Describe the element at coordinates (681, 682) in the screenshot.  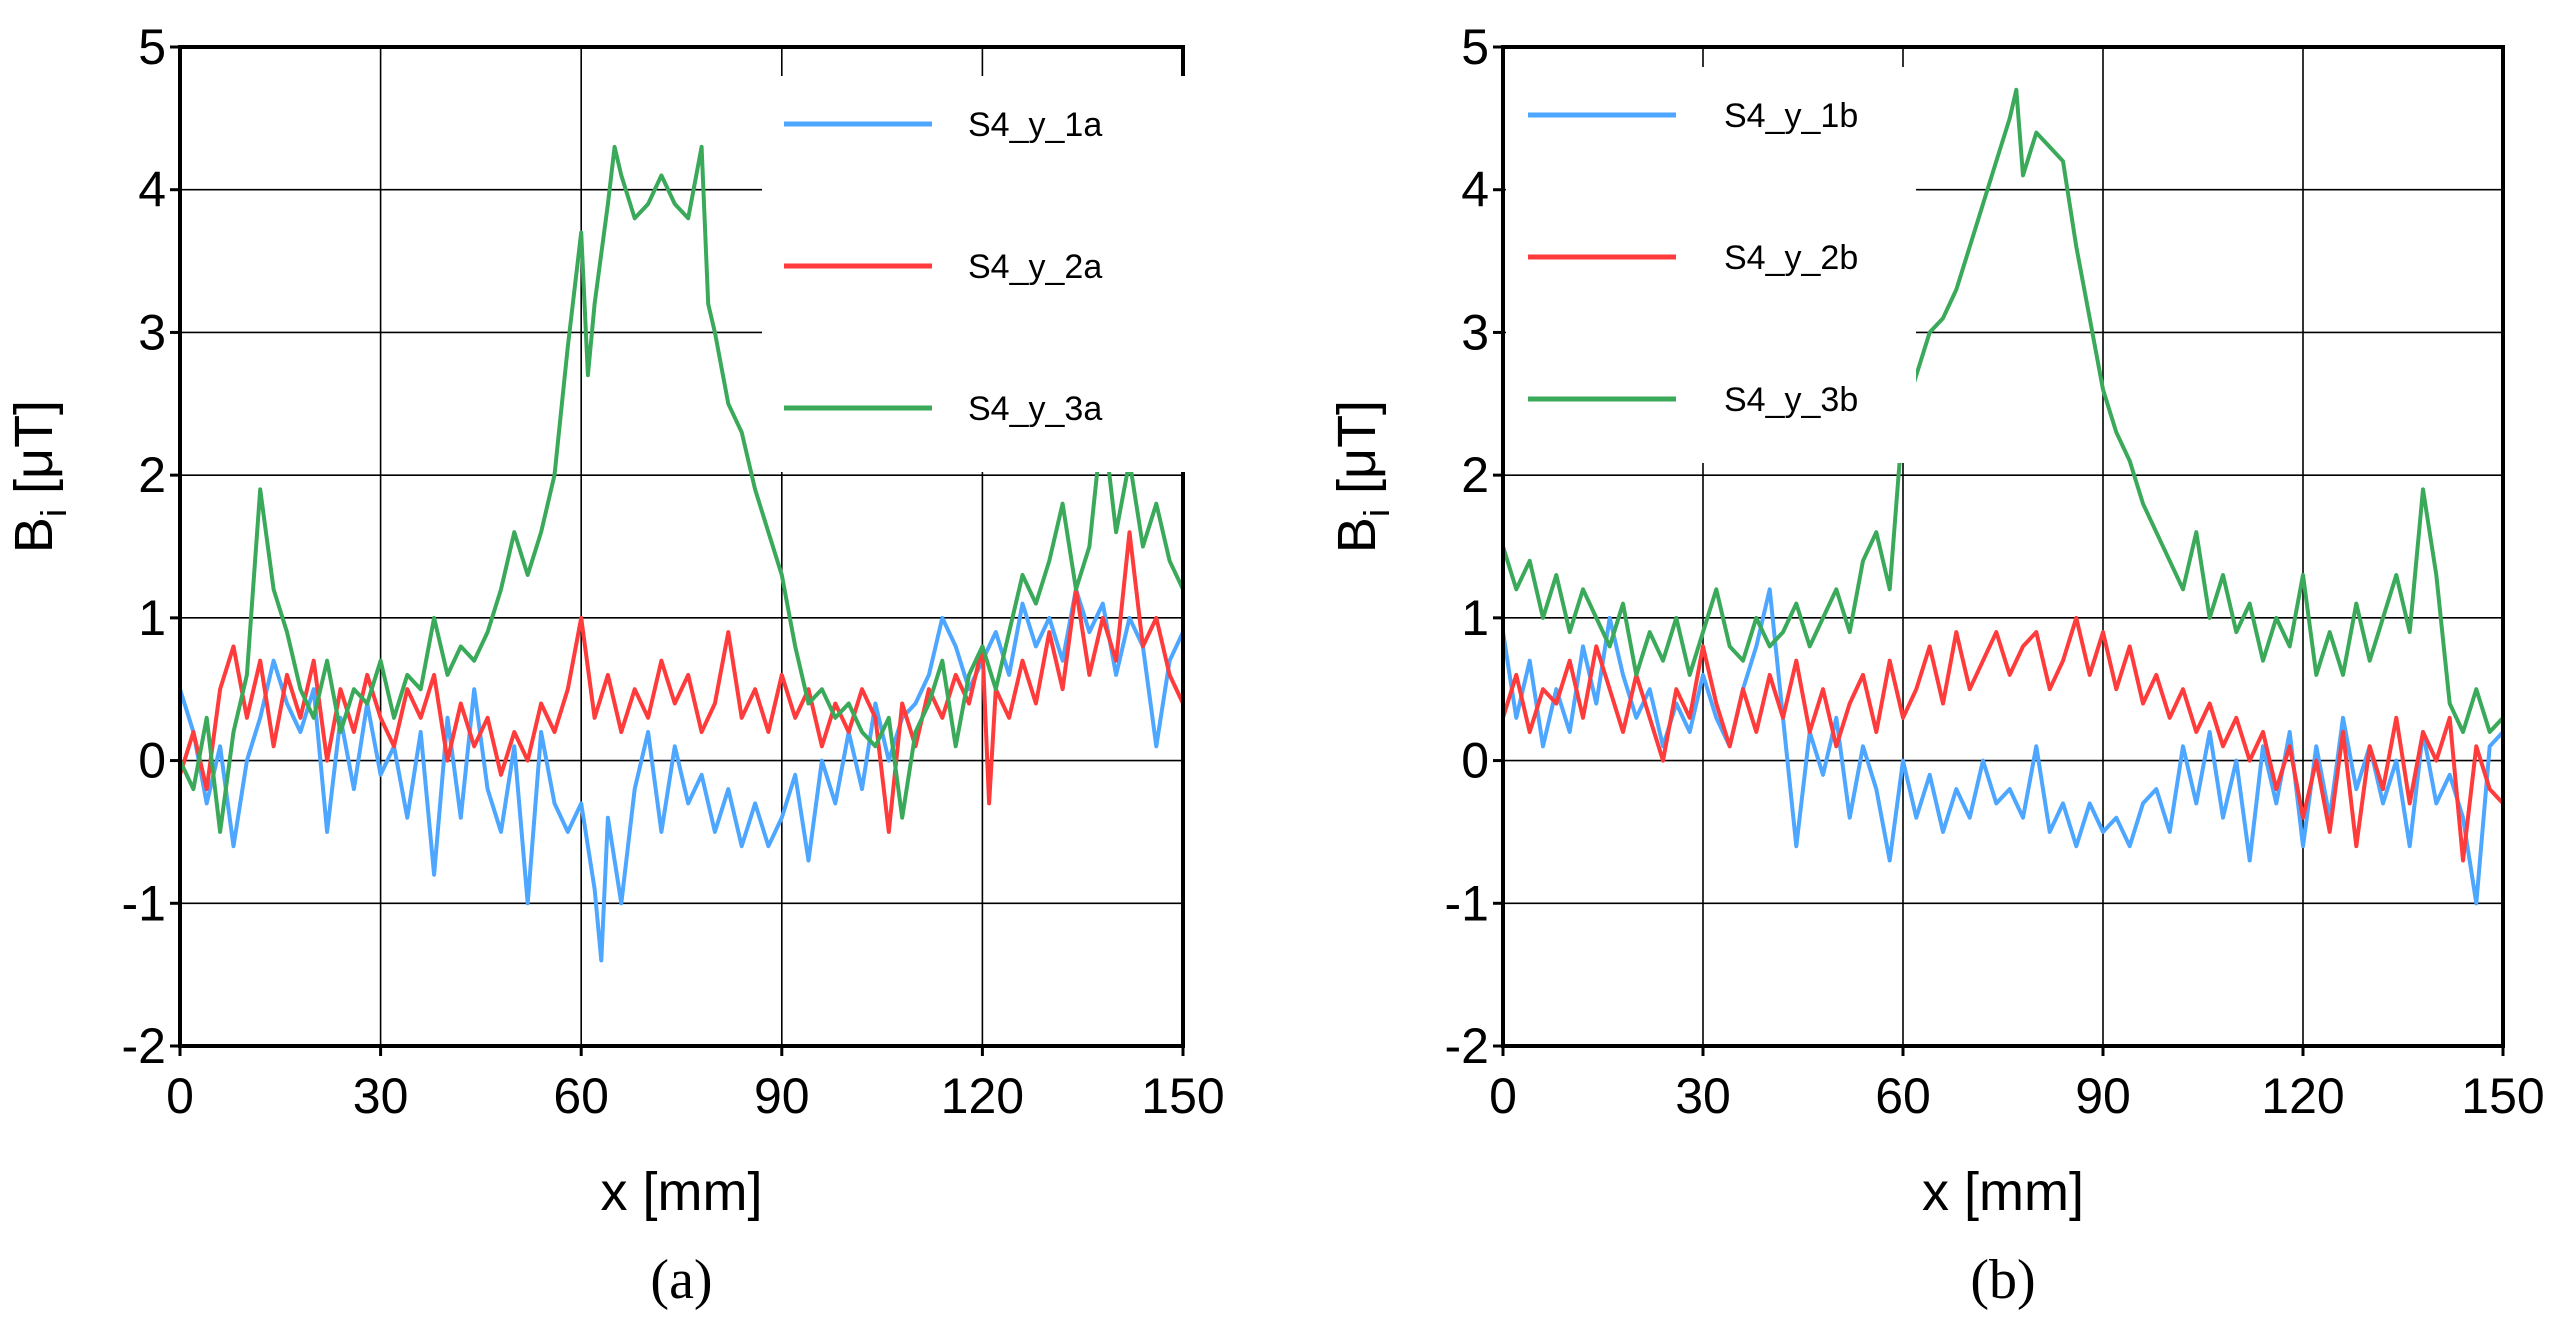
I see `series-line-S4_y_2a` at that location.